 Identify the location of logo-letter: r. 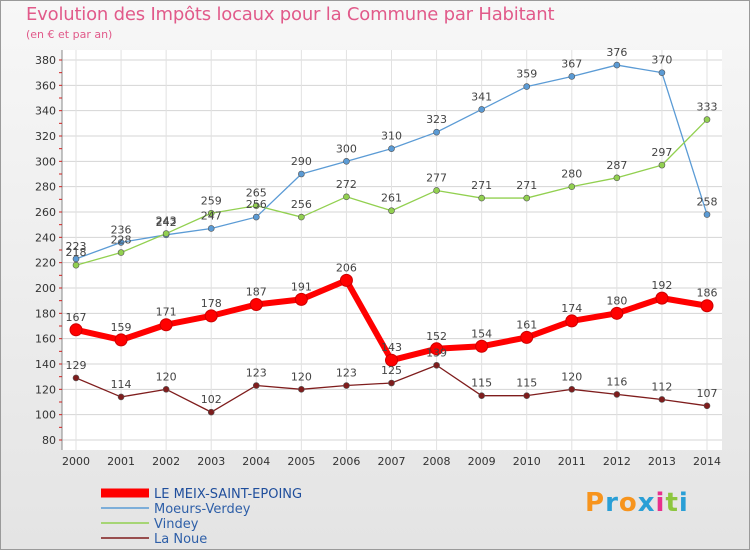
(612, 503).